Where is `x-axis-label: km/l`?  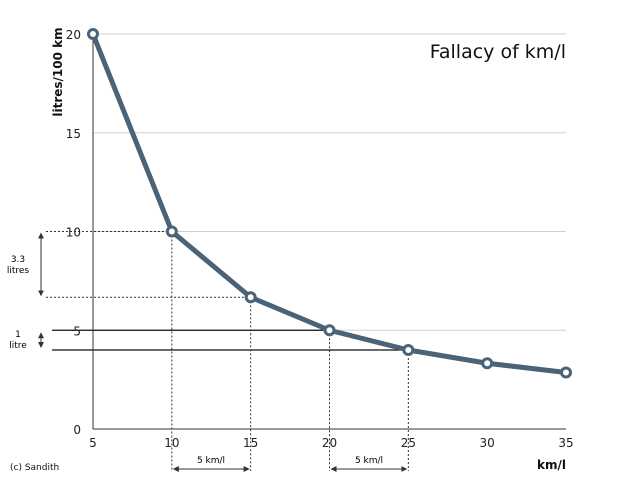 x-axis-label: km/l is located at coordinates (551, 465).